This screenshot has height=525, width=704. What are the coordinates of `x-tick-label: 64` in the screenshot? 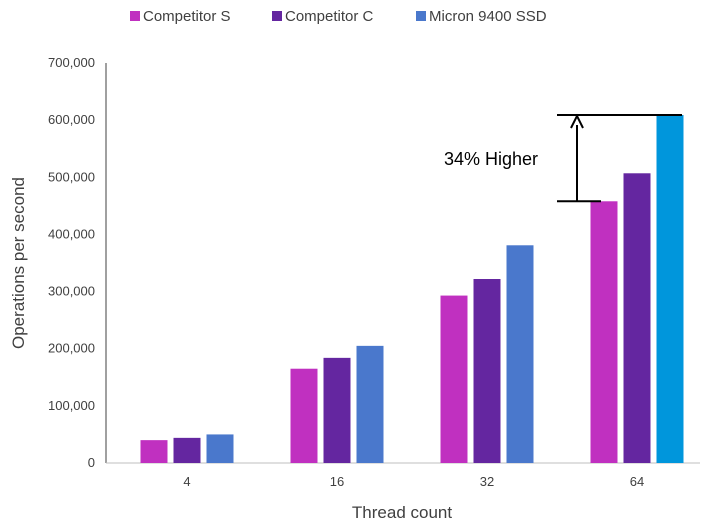 It's located at (637, 481).